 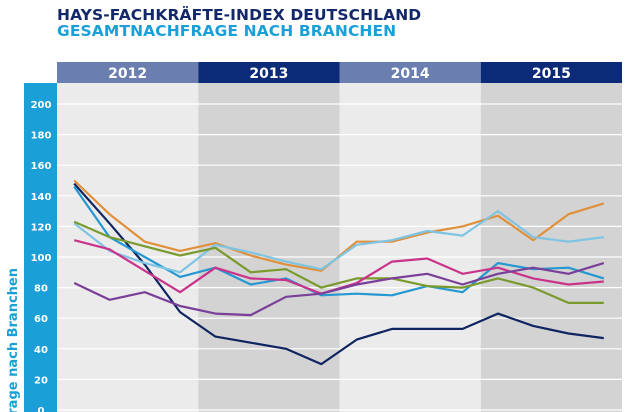 I want to click on y-tick-label: 80, so click(x=41, y=289).